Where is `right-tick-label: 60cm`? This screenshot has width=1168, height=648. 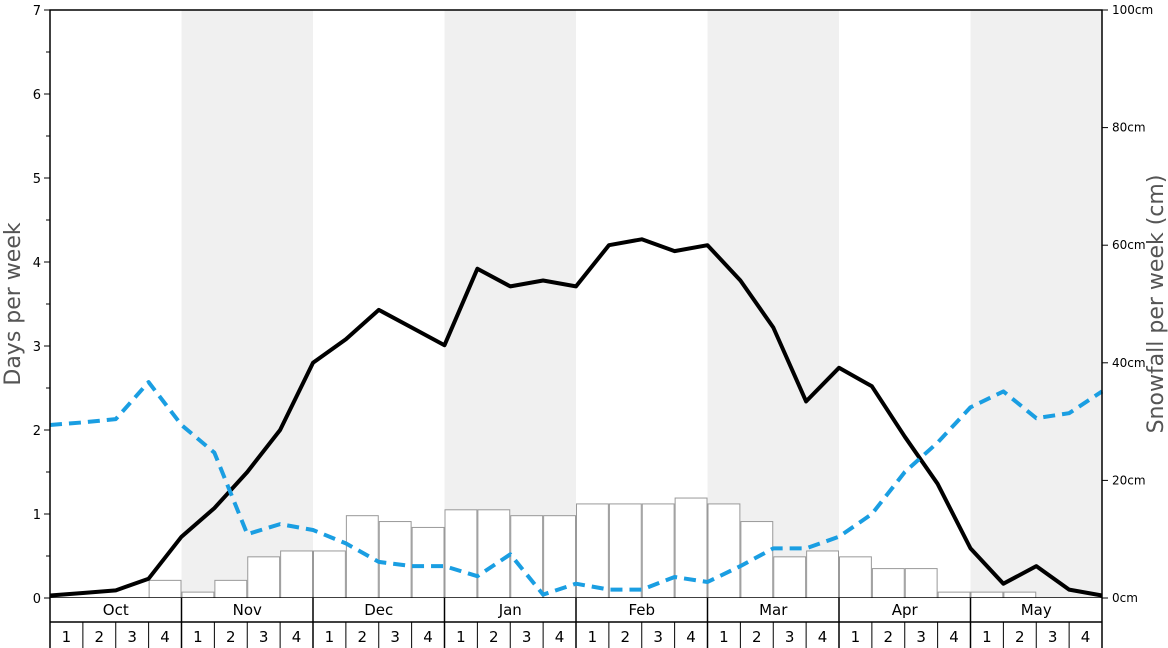 right-tick-label: 60cm is located at coordinates (1129, 245).